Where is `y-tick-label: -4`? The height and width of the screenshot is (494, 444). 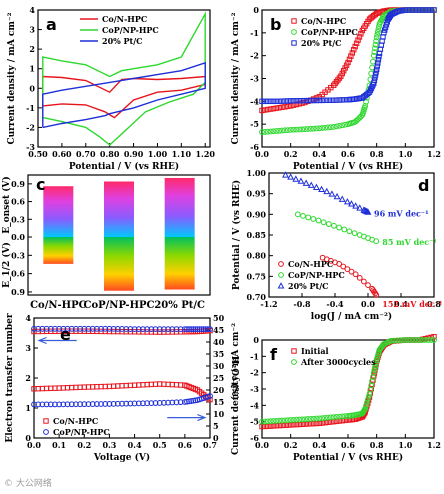 y-tick-label: -4 is located at coordinates (254, 405).